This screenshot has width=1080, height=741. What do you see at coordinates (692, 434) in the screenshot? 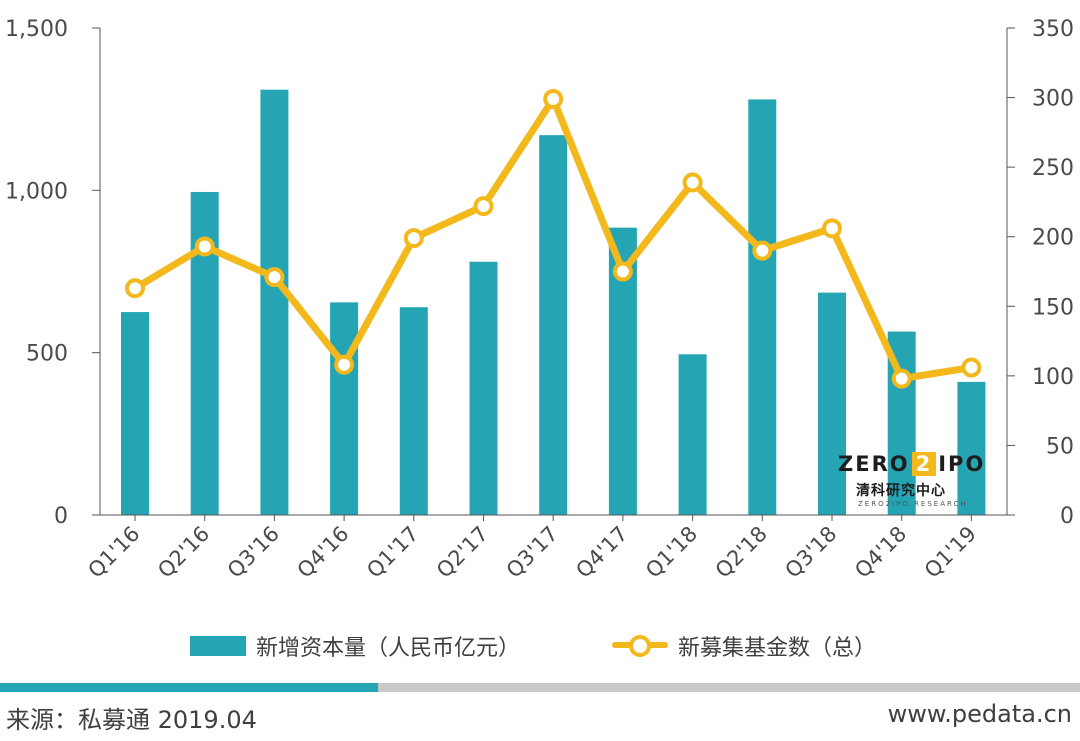
I see `bar-Q1'18` at bounding box center [692, 434].